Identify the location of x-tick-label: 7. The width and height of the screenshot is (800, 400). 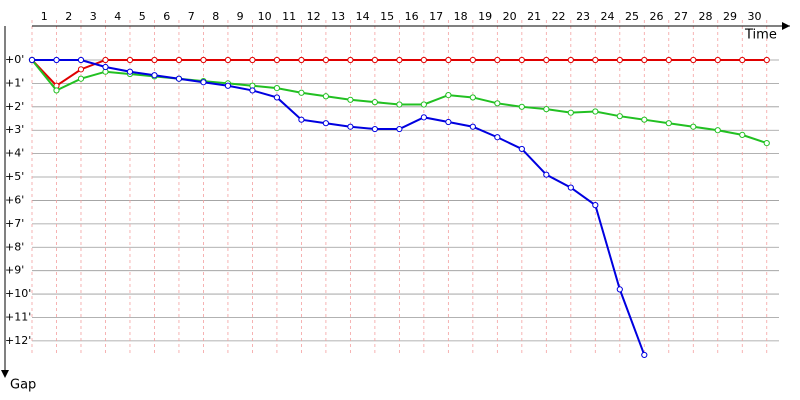
(191, 16).